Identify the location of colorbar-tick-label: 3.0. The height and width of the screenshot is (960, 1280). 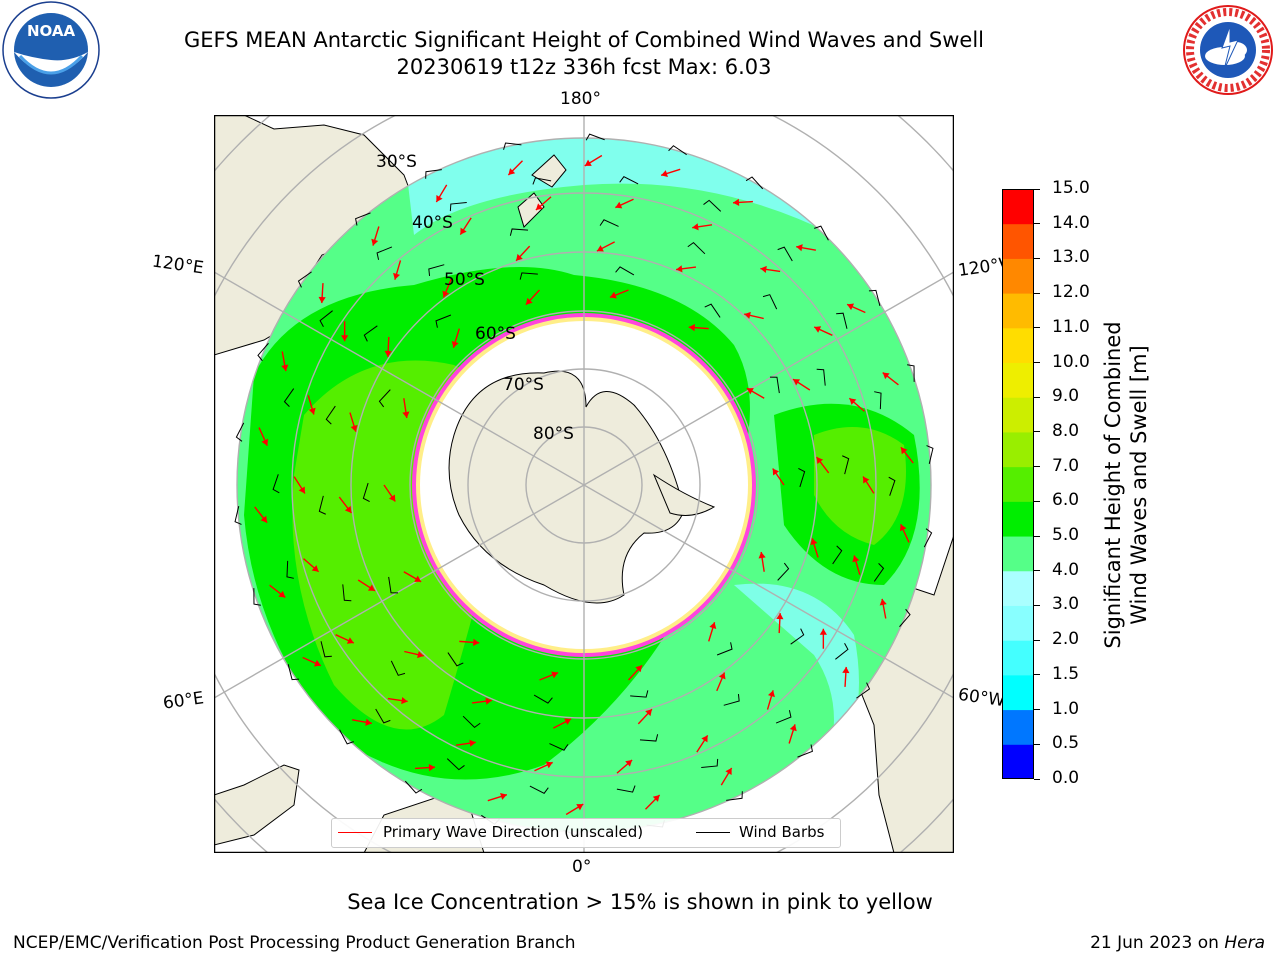
(1066, 604).